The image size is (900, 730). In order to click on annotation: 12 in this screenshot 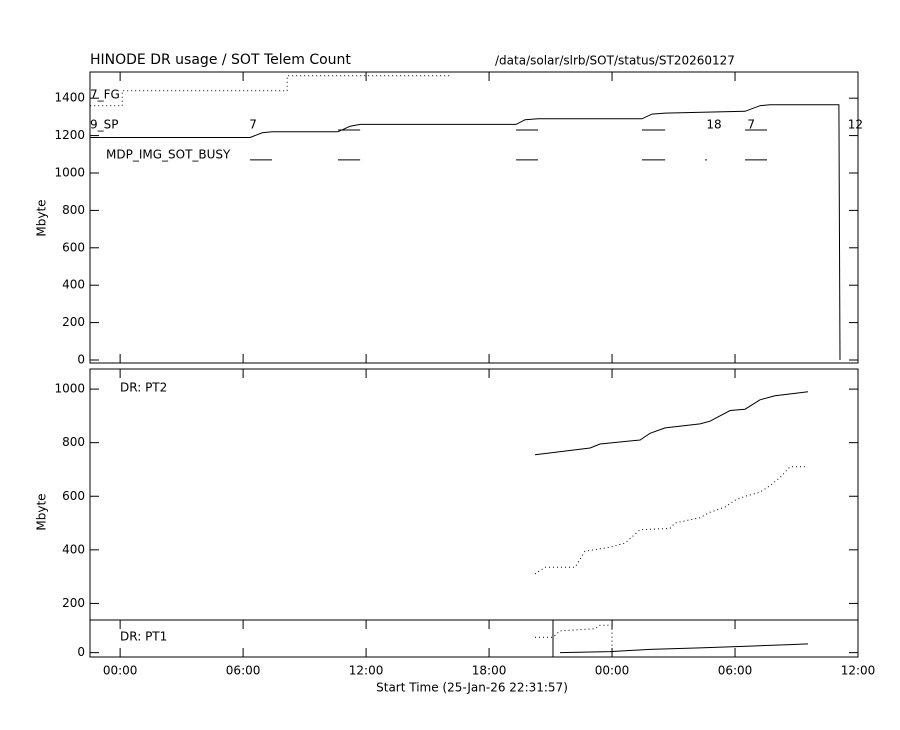, I will do `click(855, 125)`.